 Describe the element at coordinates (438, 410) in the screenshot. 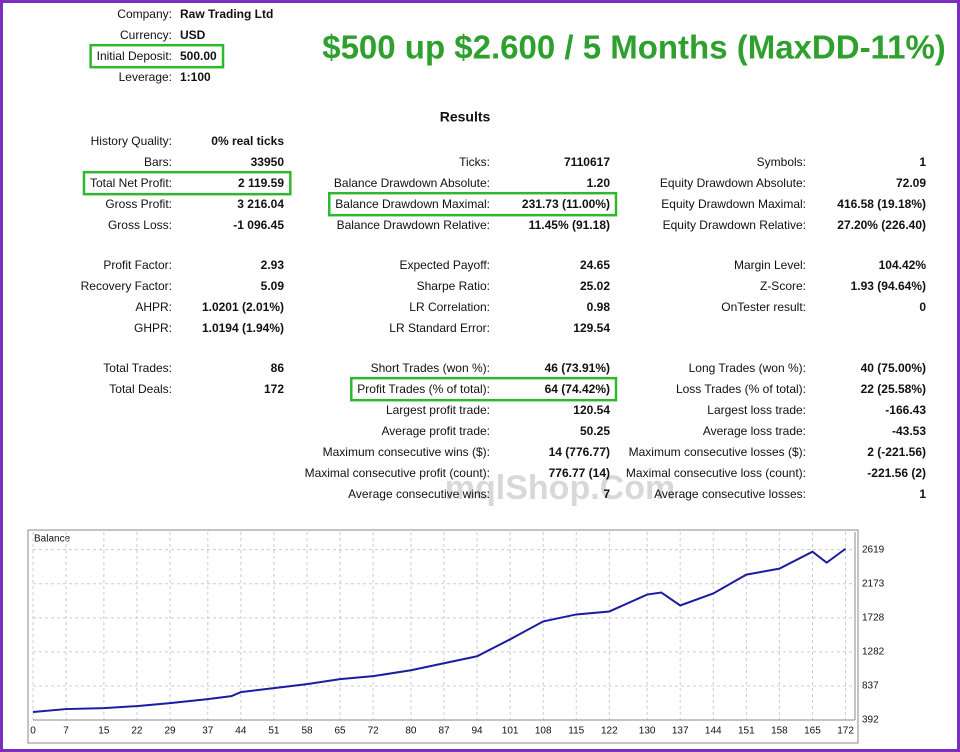

I see `stat-label: Largest profit trade:` at that location.